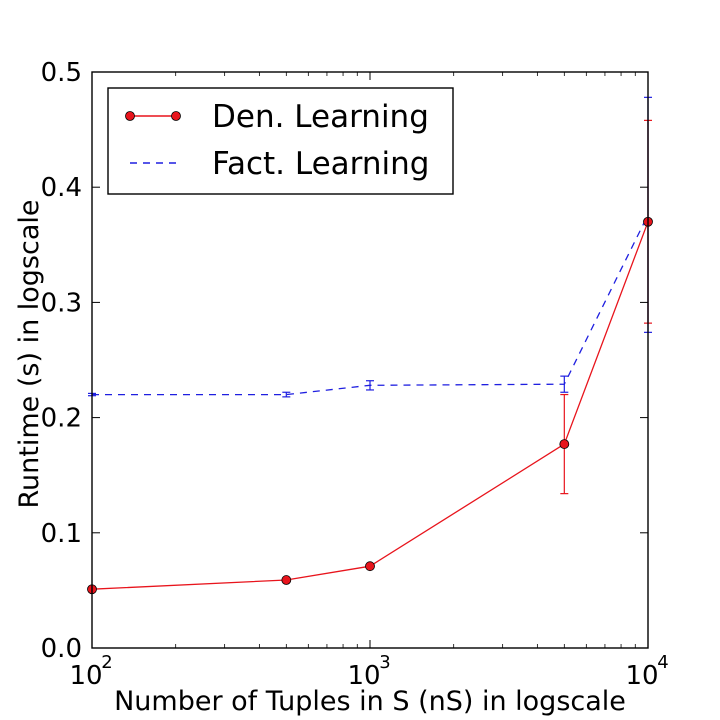  I want to click on y-tick-label-4: 0.4, so click(61, 188).